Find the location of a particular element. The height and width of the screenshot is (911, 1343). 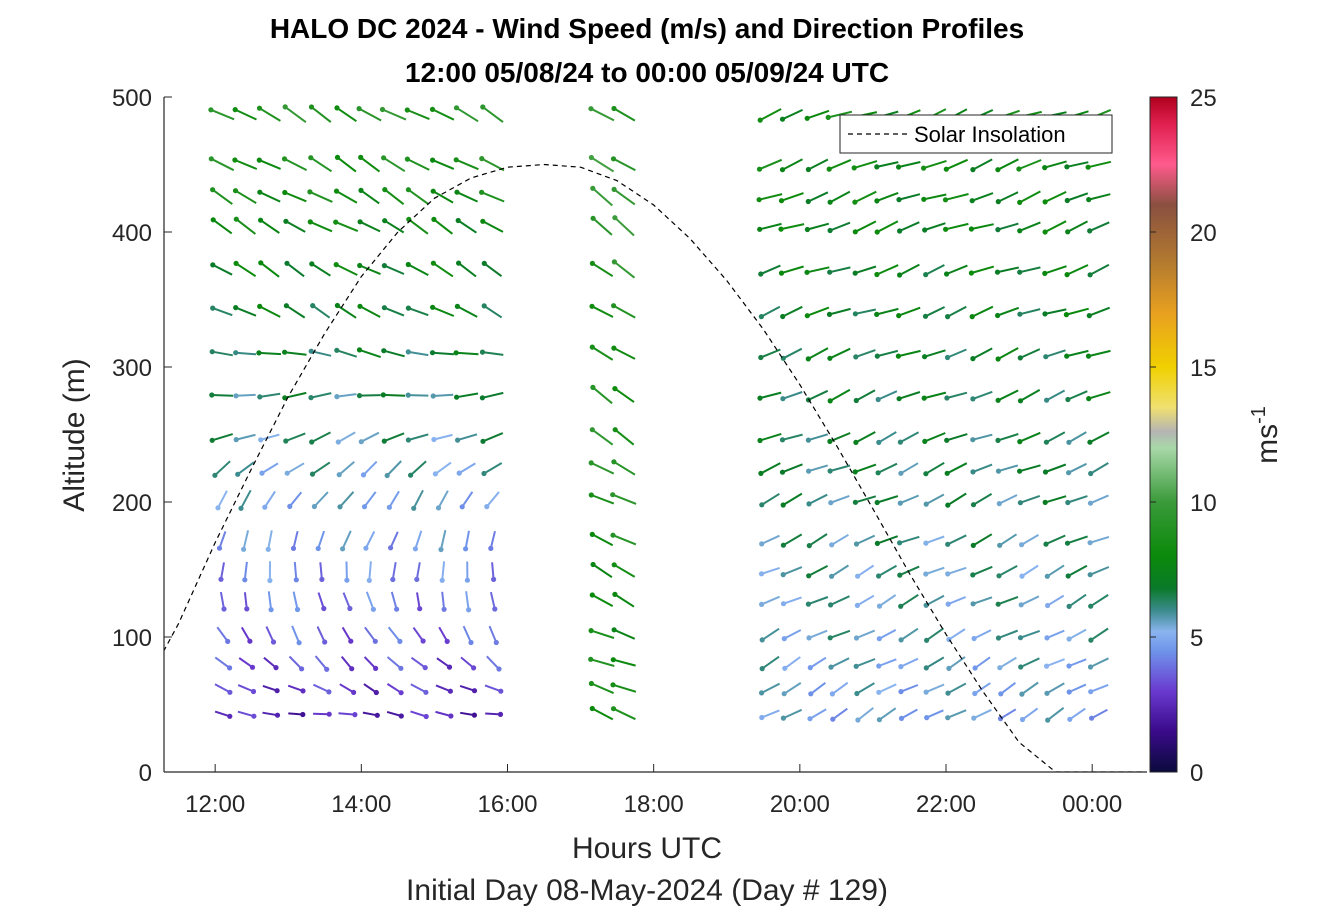

x-tick-label: 00:00 is located at coordinates (1092, 804).